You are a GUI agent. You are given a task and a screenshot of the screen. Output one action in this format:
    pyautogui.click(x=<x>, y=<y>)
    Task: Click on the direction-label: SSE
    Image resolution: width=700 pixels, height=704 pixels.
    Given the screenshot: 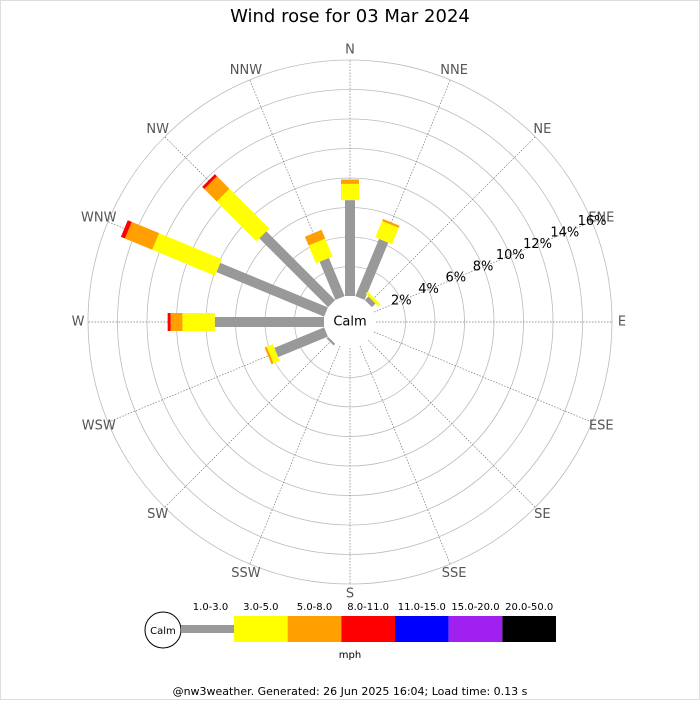 What is the action you would take?
    pyautogui.click(x=454, y=573)
    